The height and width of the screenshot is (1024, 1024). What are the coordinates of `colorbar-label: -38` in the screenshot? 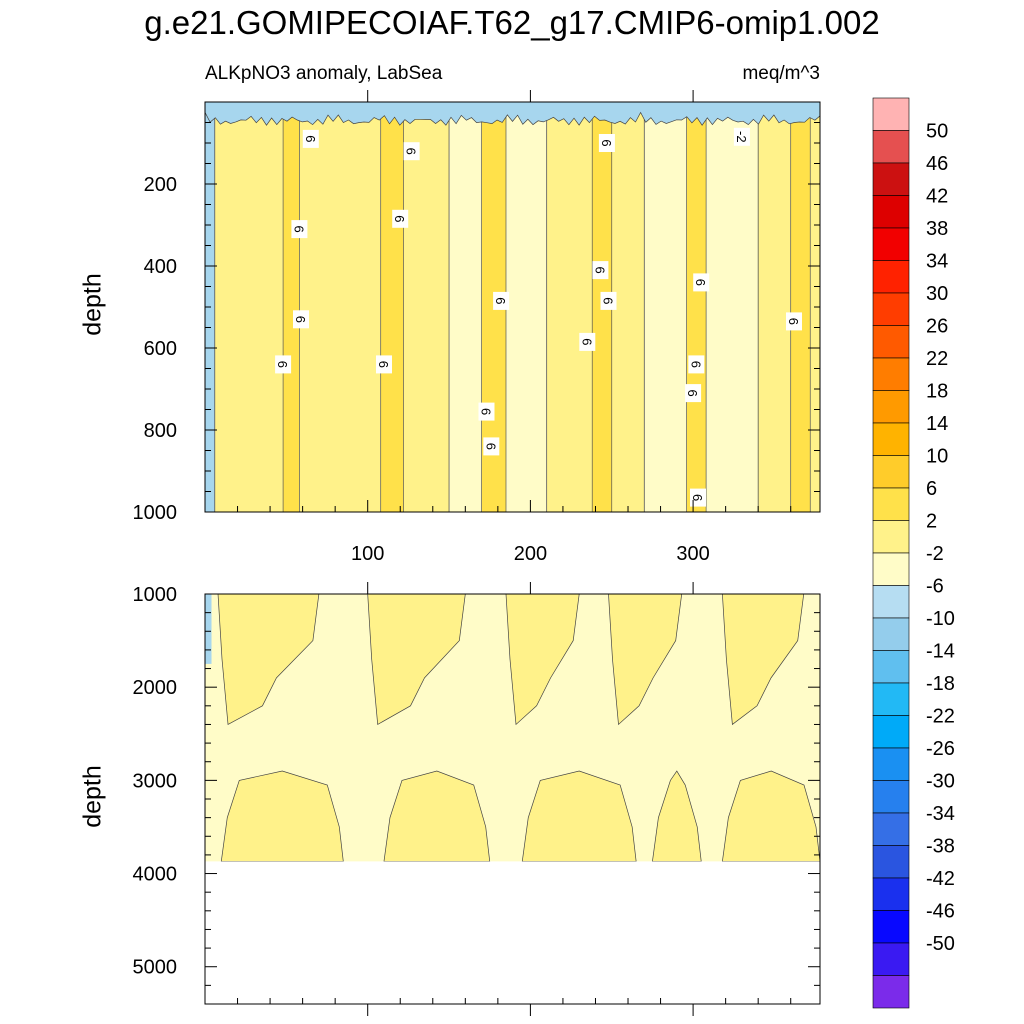 It's located at (940, 847).